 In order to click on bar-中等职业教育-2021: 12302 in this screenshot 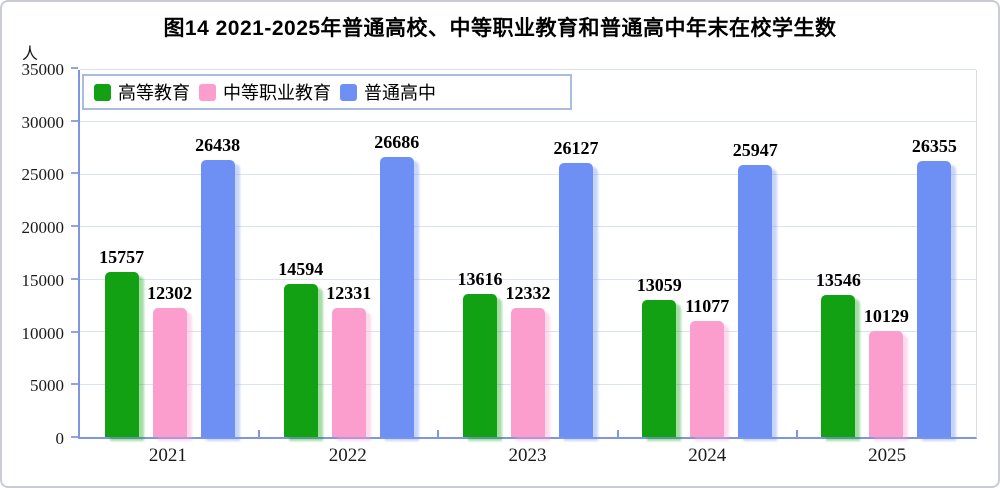, I will do `click(169, 360)`.